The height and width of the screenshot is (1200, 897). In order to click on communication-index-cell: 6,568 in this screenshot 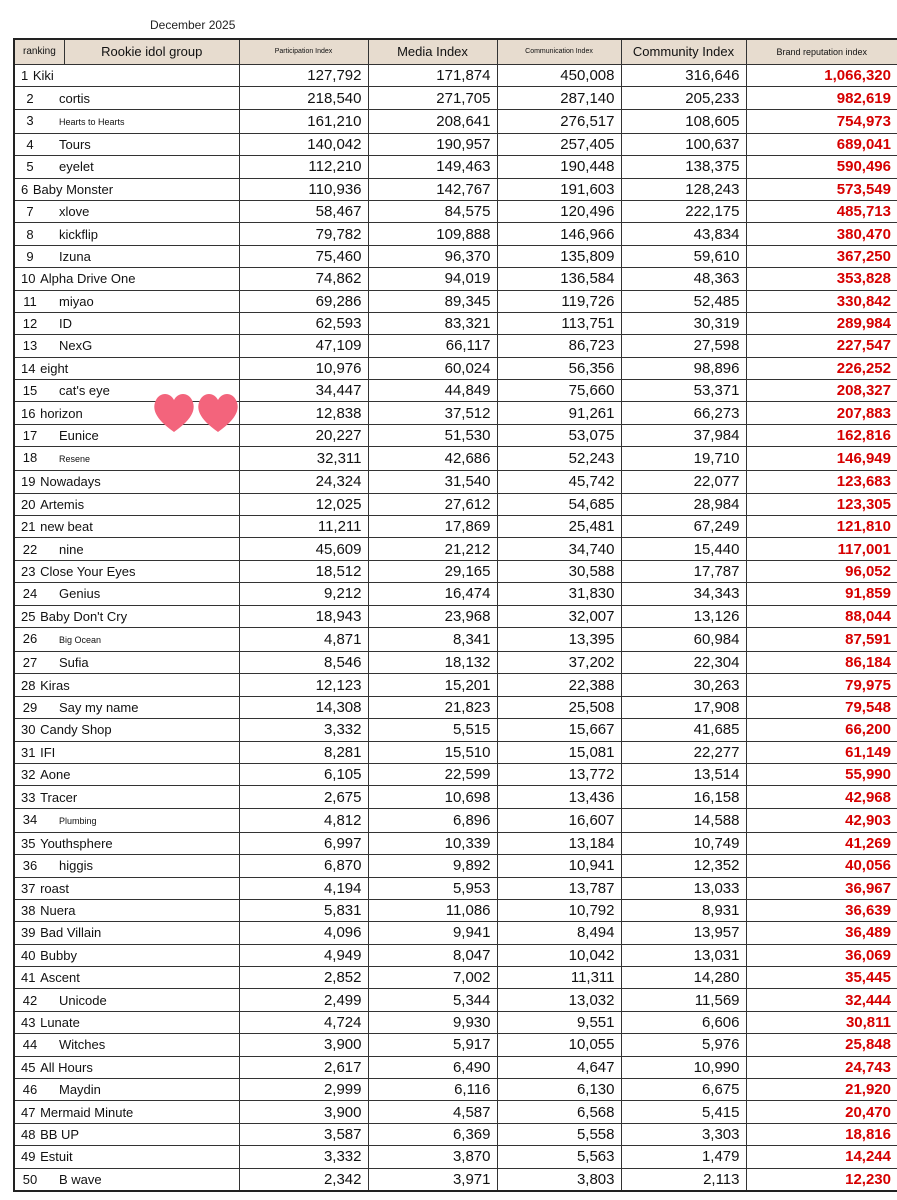, I will do `click(559, 1112)`.